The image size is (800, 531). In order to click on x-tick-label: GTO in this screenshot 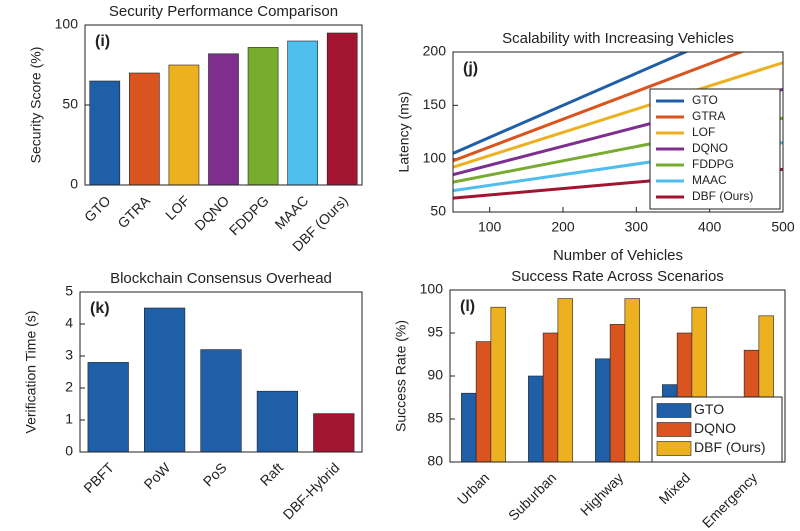, I will do `click(97, 208)`.